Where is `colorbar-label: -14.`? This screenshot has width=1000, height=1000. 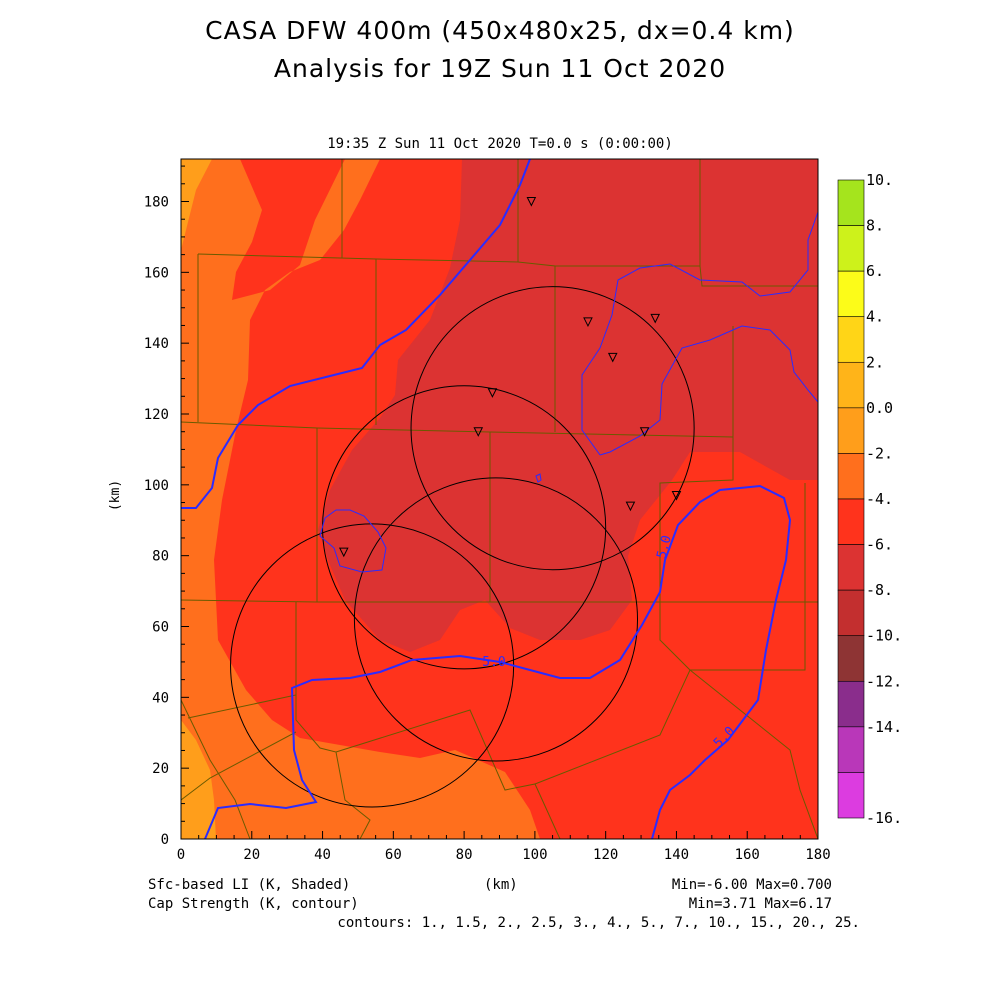 colorbar-label: -14. is located at coordinates (884, 727).